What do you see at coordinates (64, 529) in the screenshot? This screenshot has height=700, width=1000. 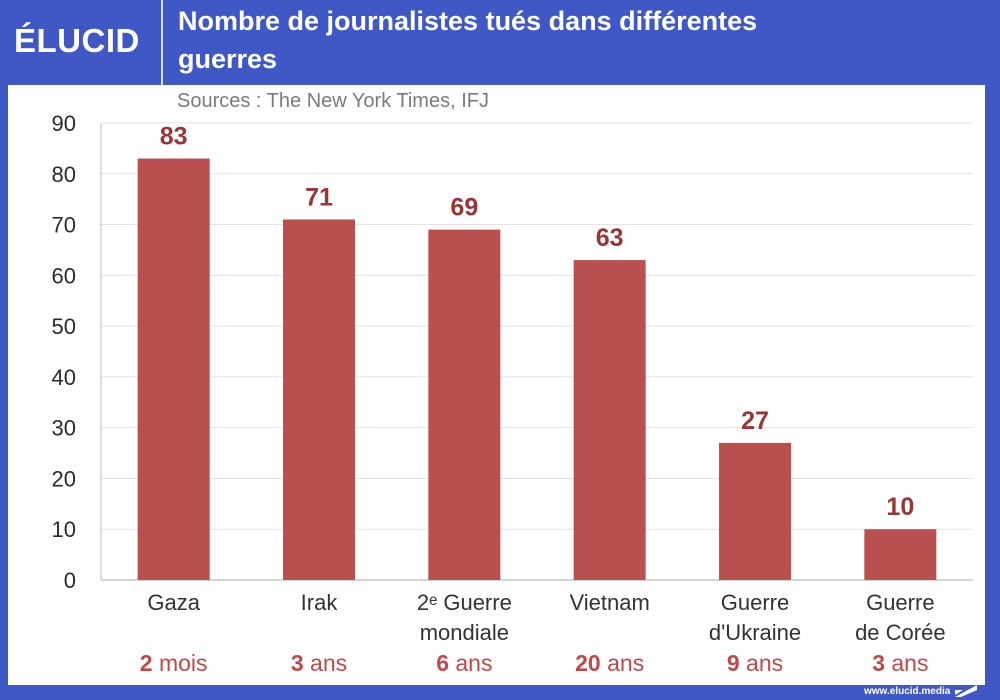 I see `y-tick-label: 10` at bounding box center [64, 529].